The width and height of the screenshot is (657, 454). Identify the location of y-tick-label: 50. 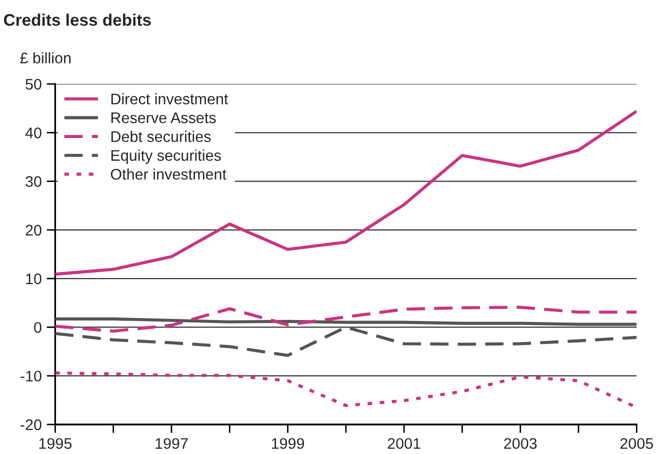
(34, 84).